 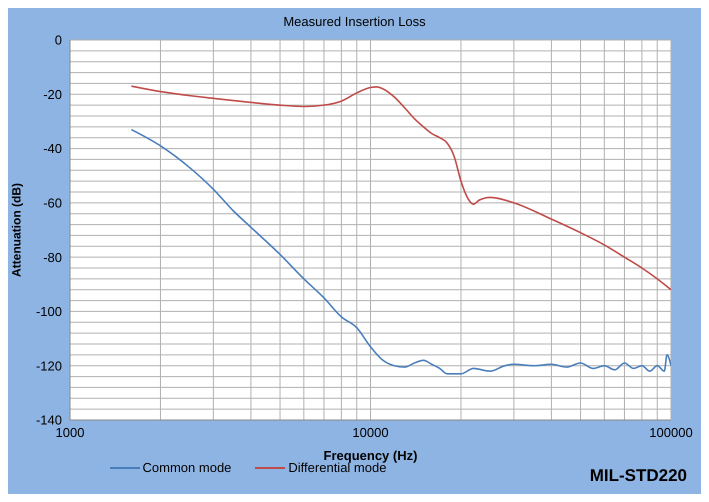 What do you see at coordinates (371, 455) in the screenshot?
I see `x-axis-title: Frequency (Hz)` at bounding box center [371, 455].